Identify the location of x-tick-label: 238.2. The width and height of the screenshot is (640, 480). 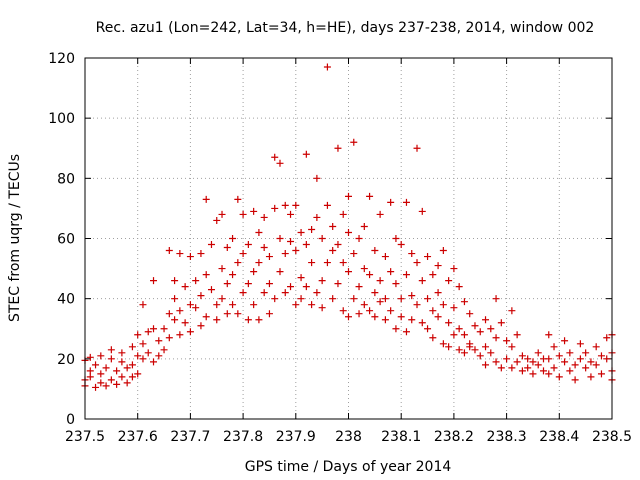
(454, 437).